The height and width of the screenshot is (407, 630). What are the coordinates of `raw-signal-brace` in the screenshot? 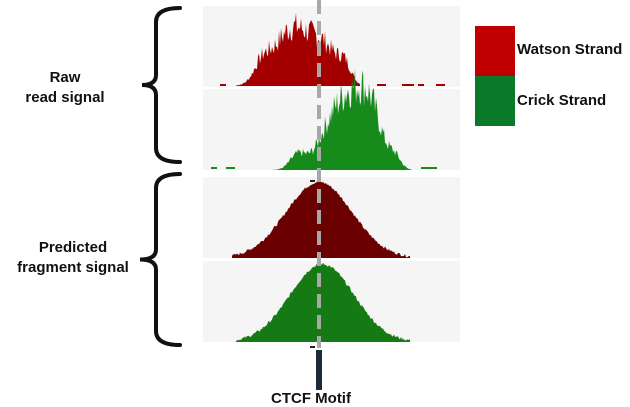 It's located at (161, 85).